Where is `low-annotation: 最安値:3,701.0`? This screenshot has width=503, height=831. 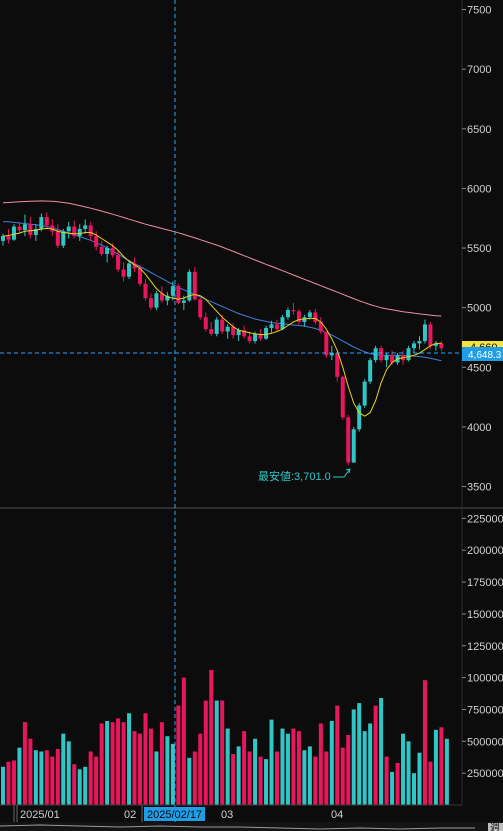 low-annotation: 最安値:3,701.0 is located at coordinates (304, 475).